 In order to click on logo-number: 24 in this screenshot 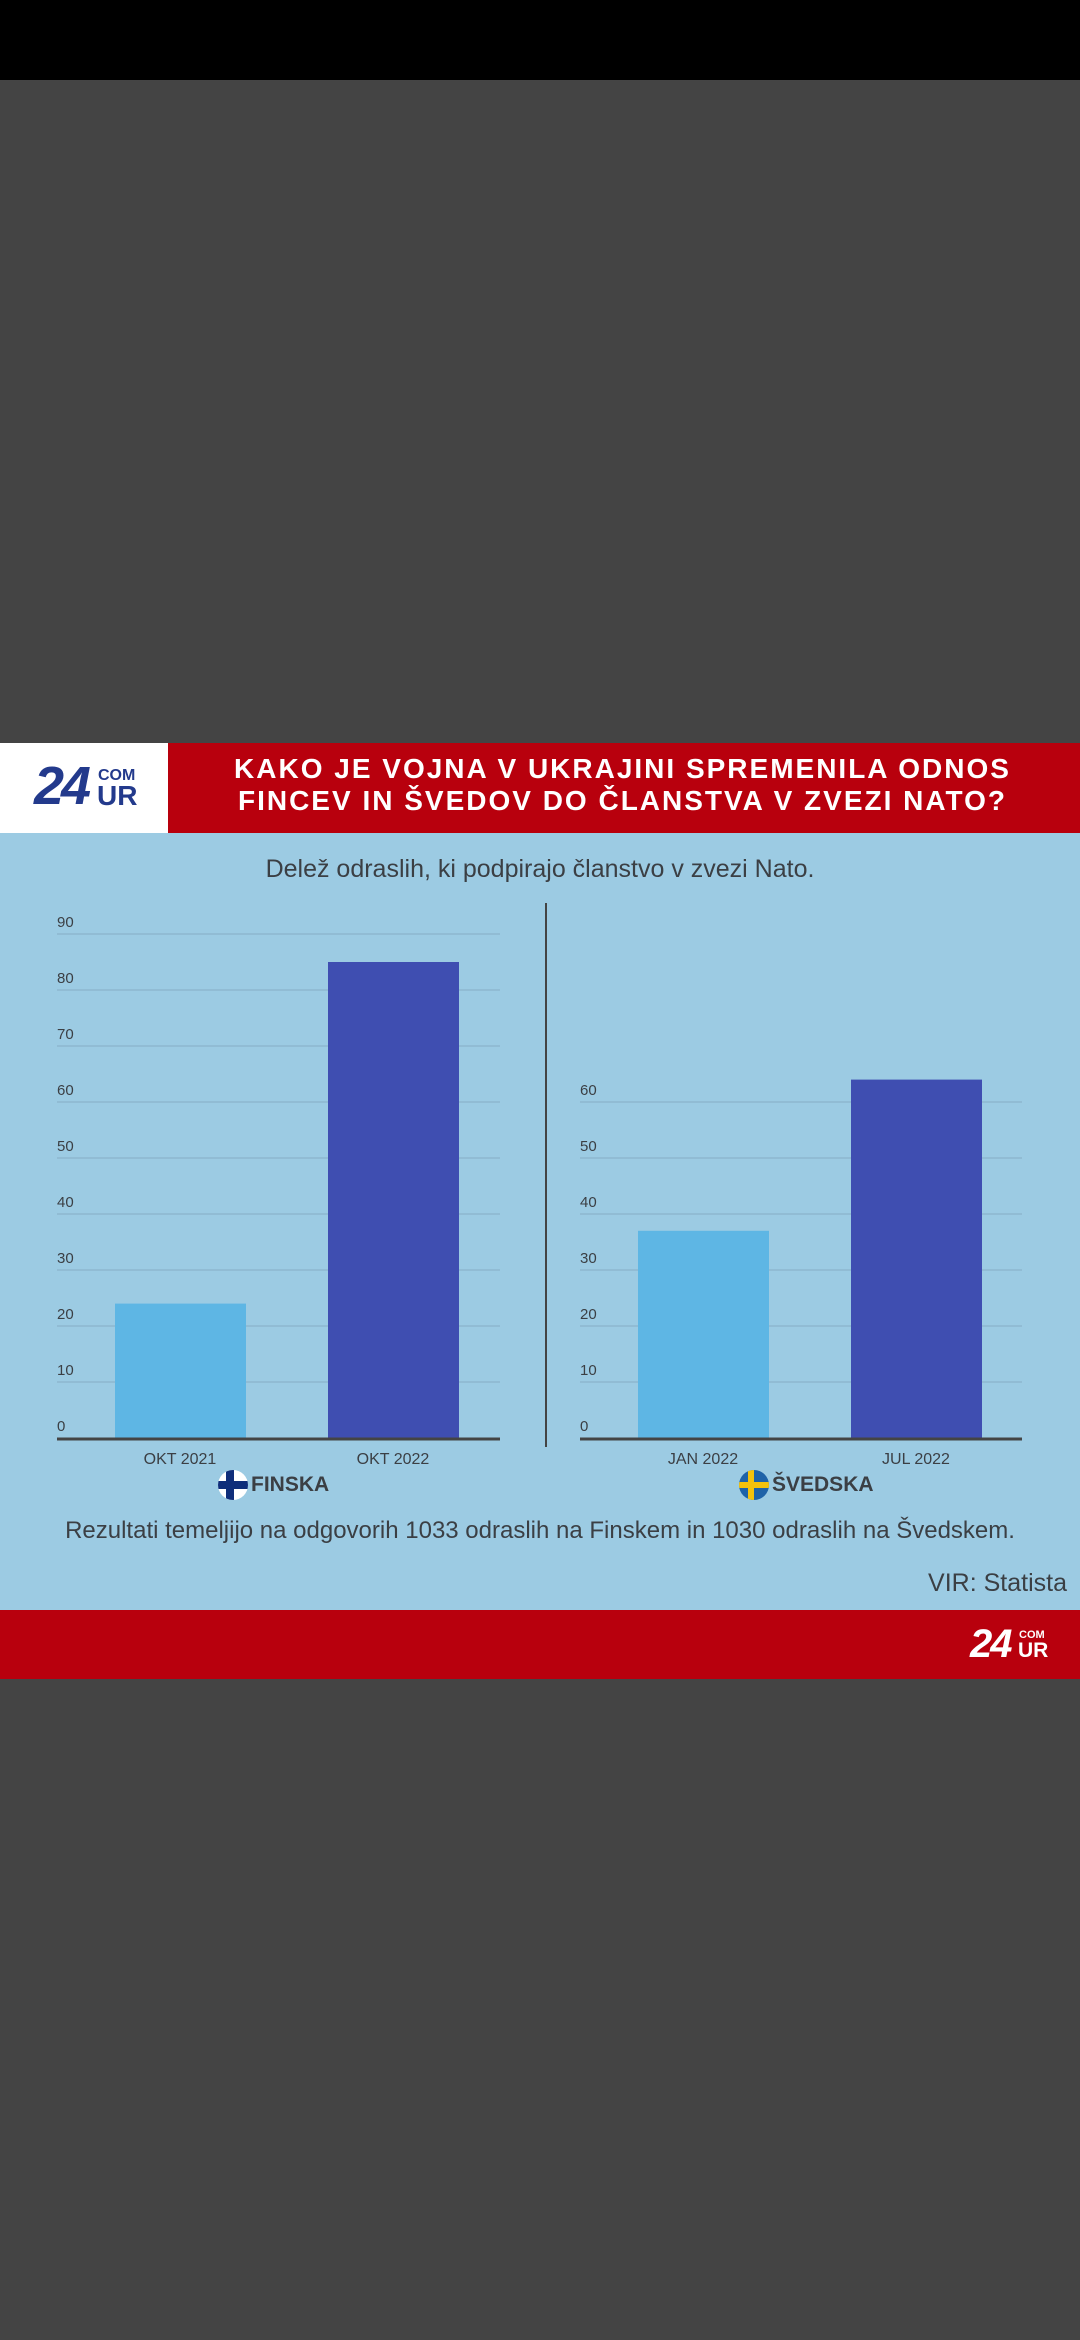, I will do `click(62, 786)`.